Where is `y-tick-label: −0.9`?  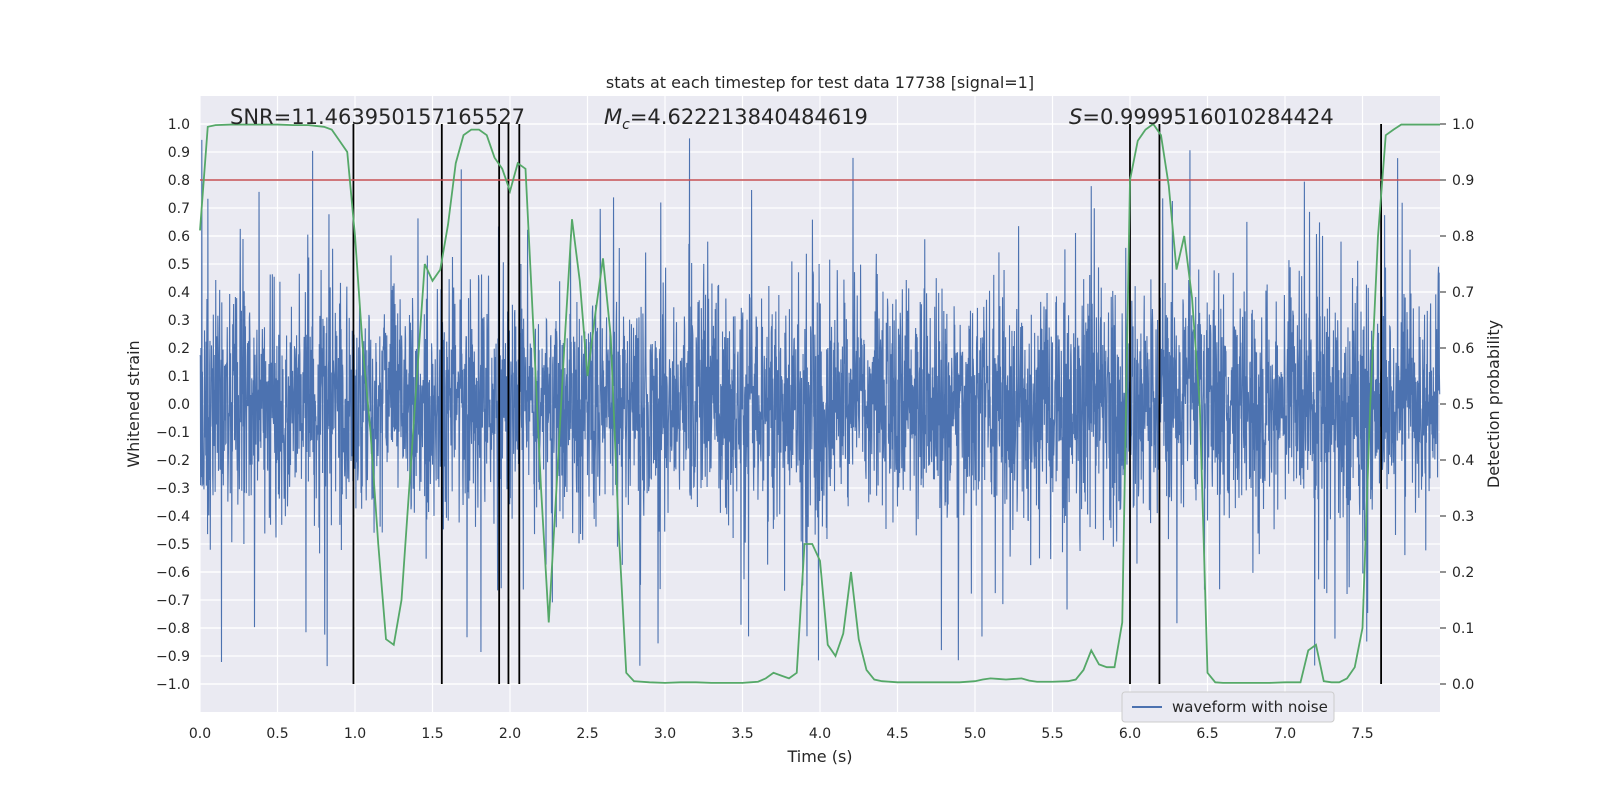
y-tick-label: −0.9 is located at coordinates (173, 657).